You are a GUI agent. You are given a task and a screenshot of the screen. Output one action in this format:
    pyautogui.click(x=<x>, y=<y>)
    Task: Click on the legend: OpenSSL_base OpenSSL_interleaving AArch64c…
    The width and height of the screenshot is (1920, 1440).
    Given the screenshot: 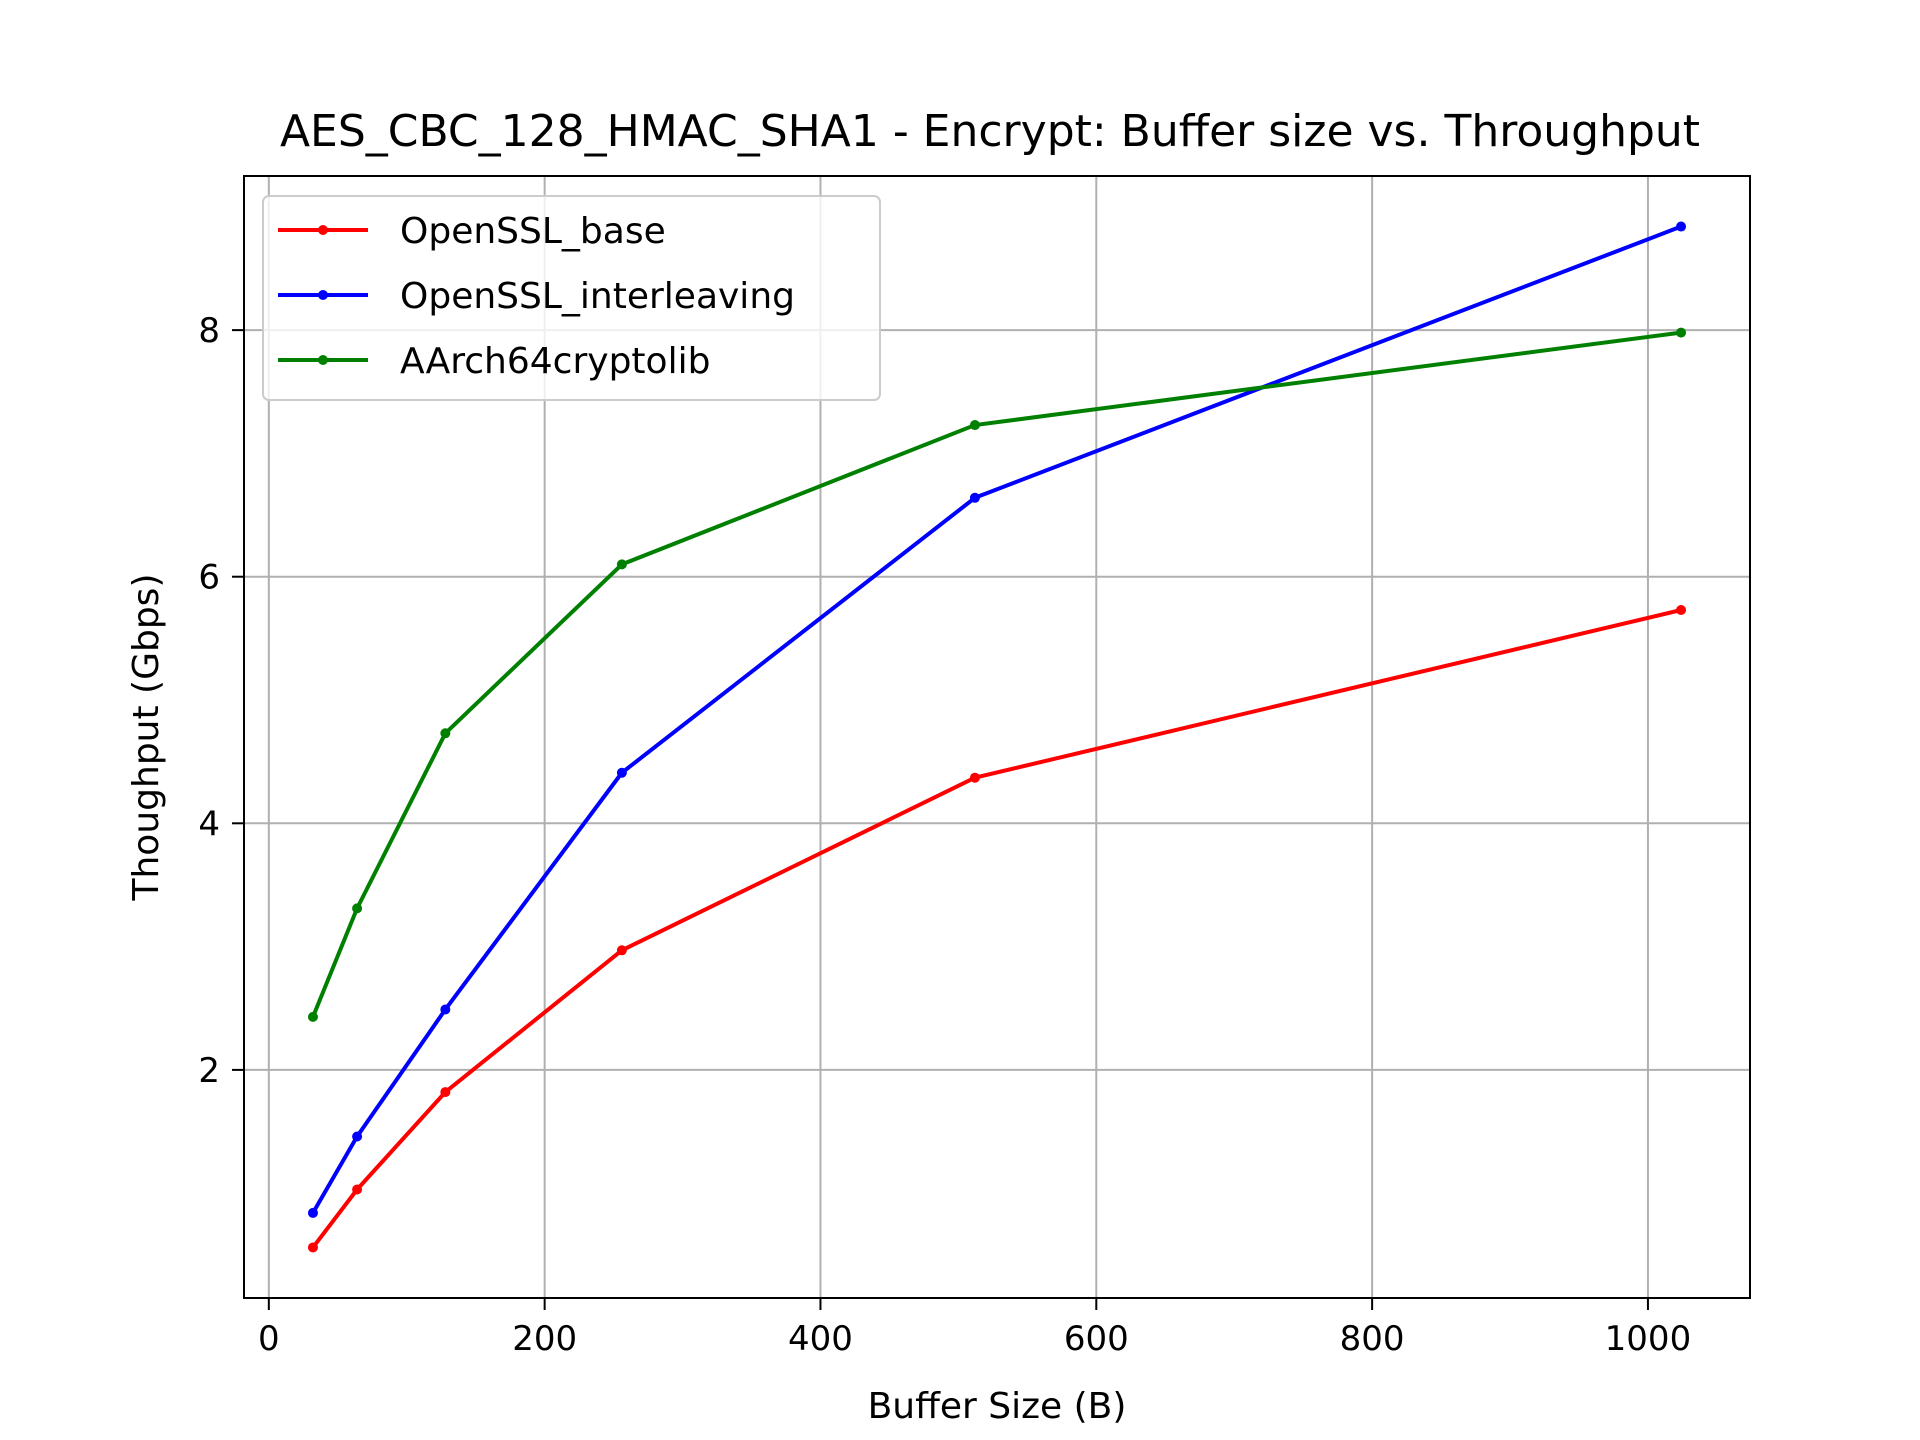 What is the action you would take?
    pyautogui.click(x=571, y=298)
    